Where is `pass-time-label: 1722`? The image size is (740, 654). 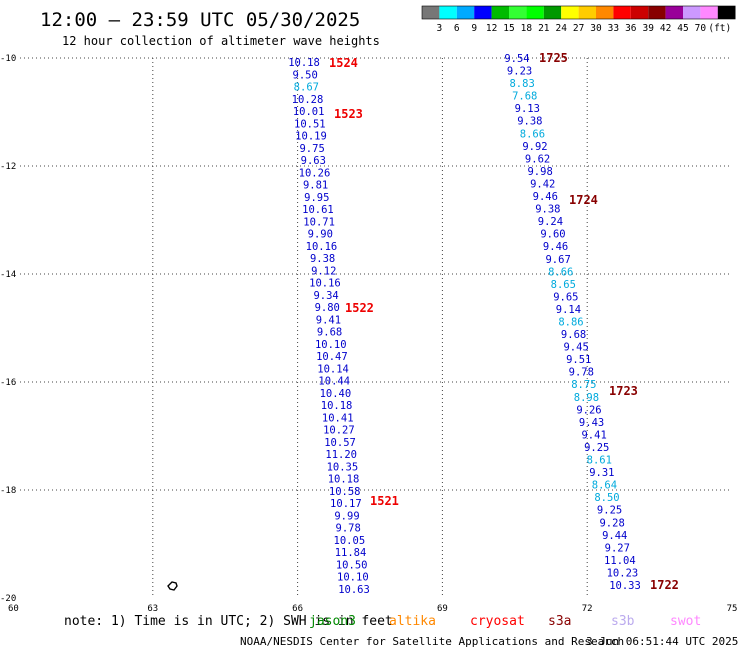 pass-time-label: 1722 is located at coordinates (664, 585).